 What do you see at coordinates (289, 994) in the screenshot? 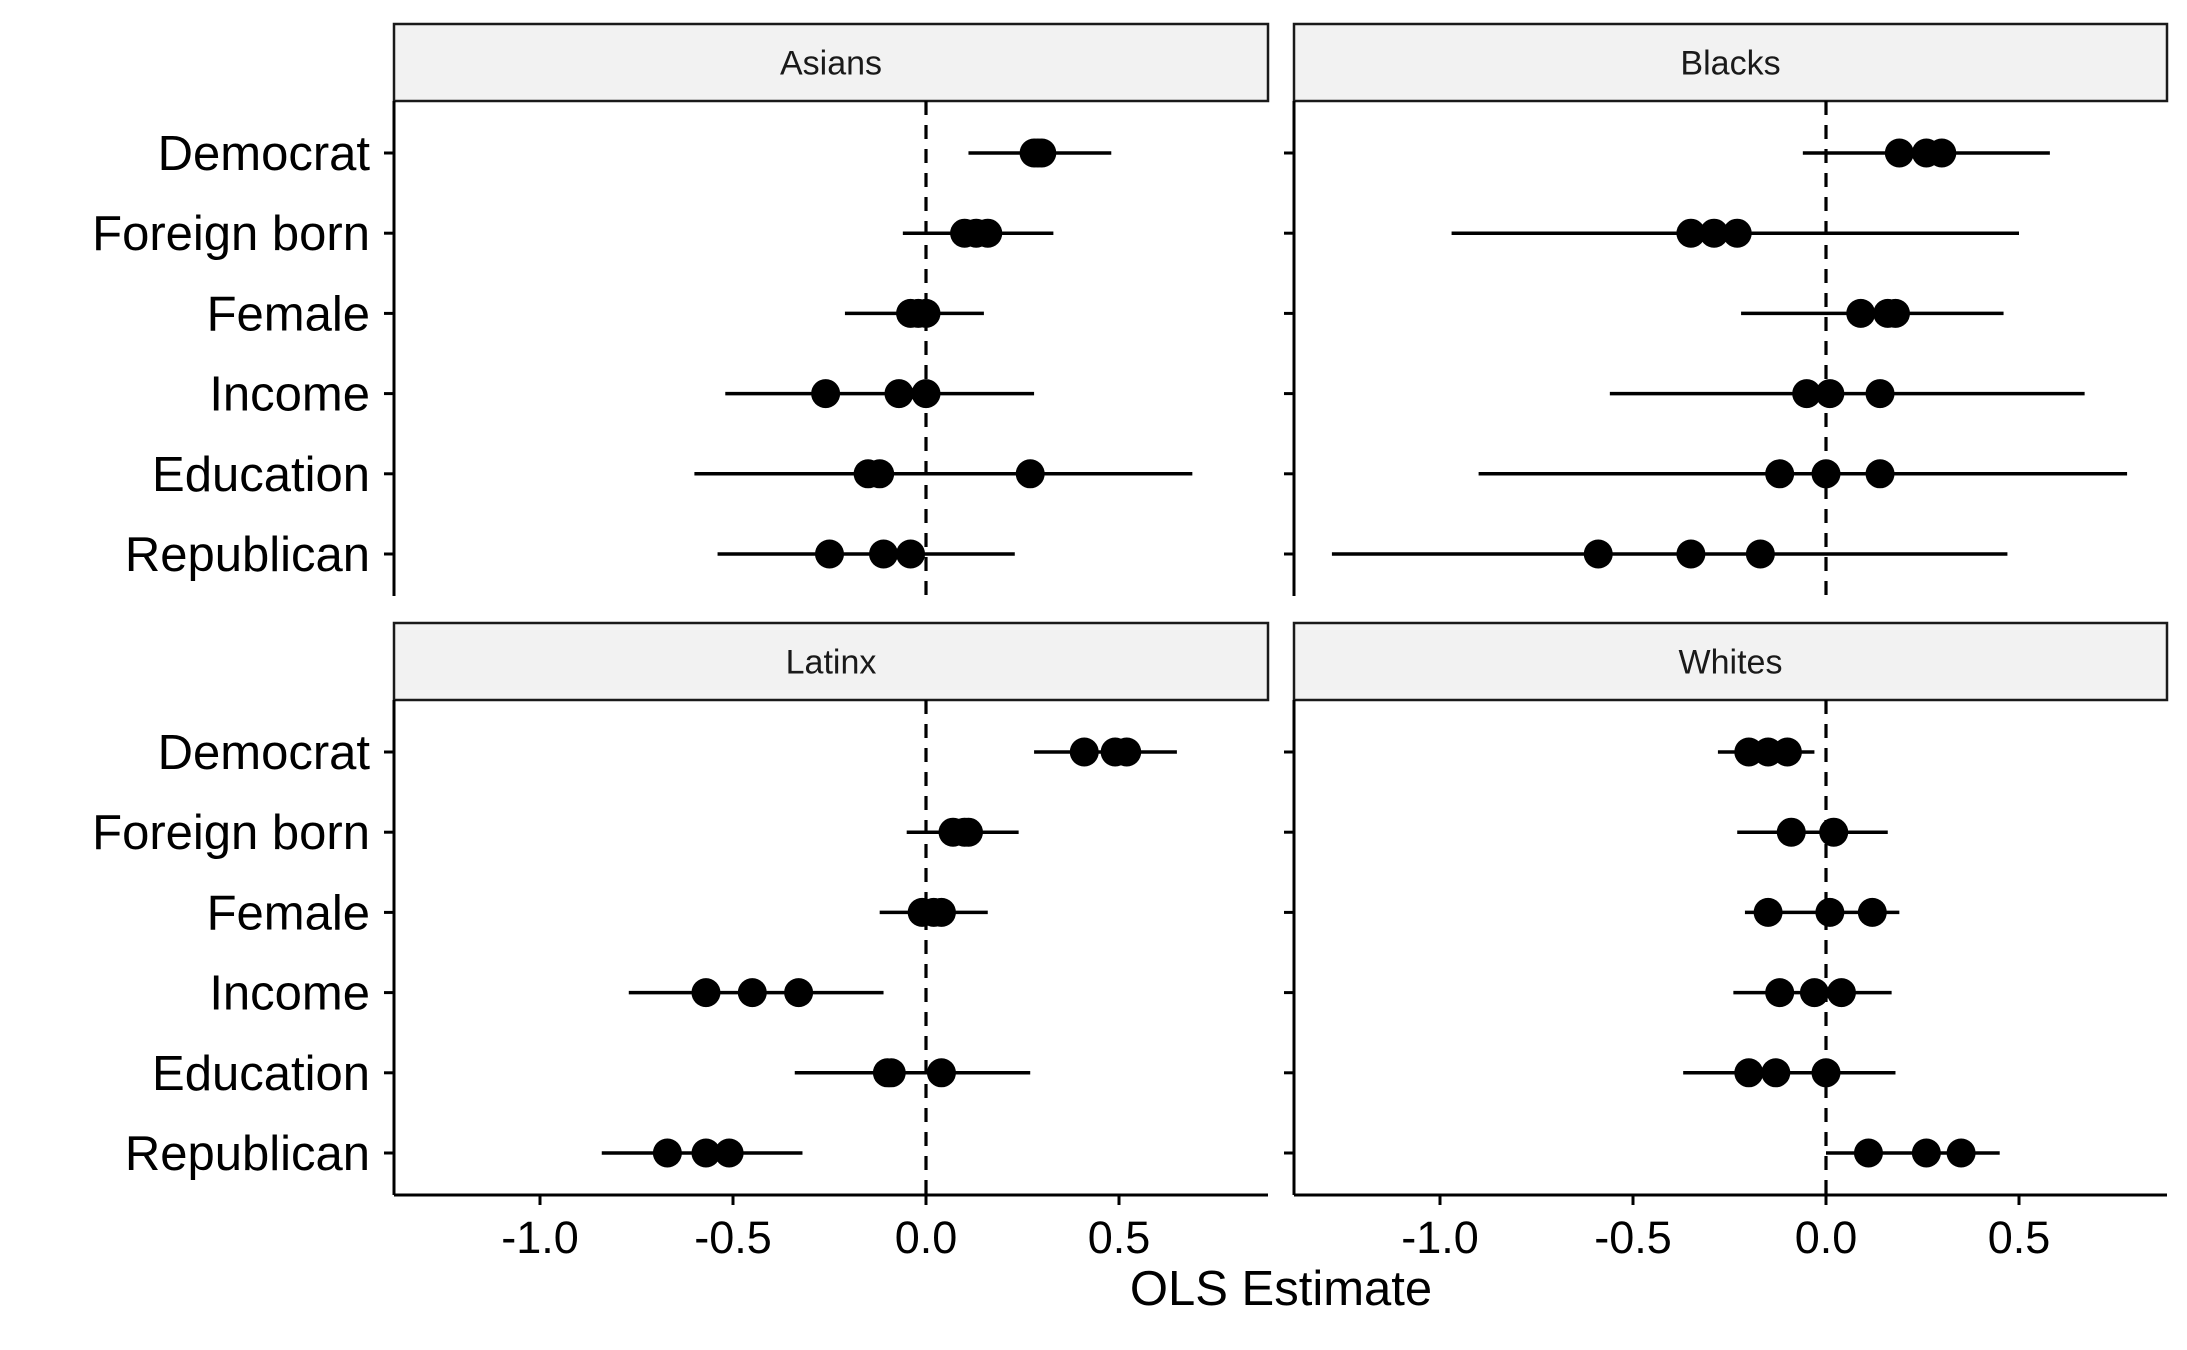
I see `category-label: Income` at bounding box center [289, 994].